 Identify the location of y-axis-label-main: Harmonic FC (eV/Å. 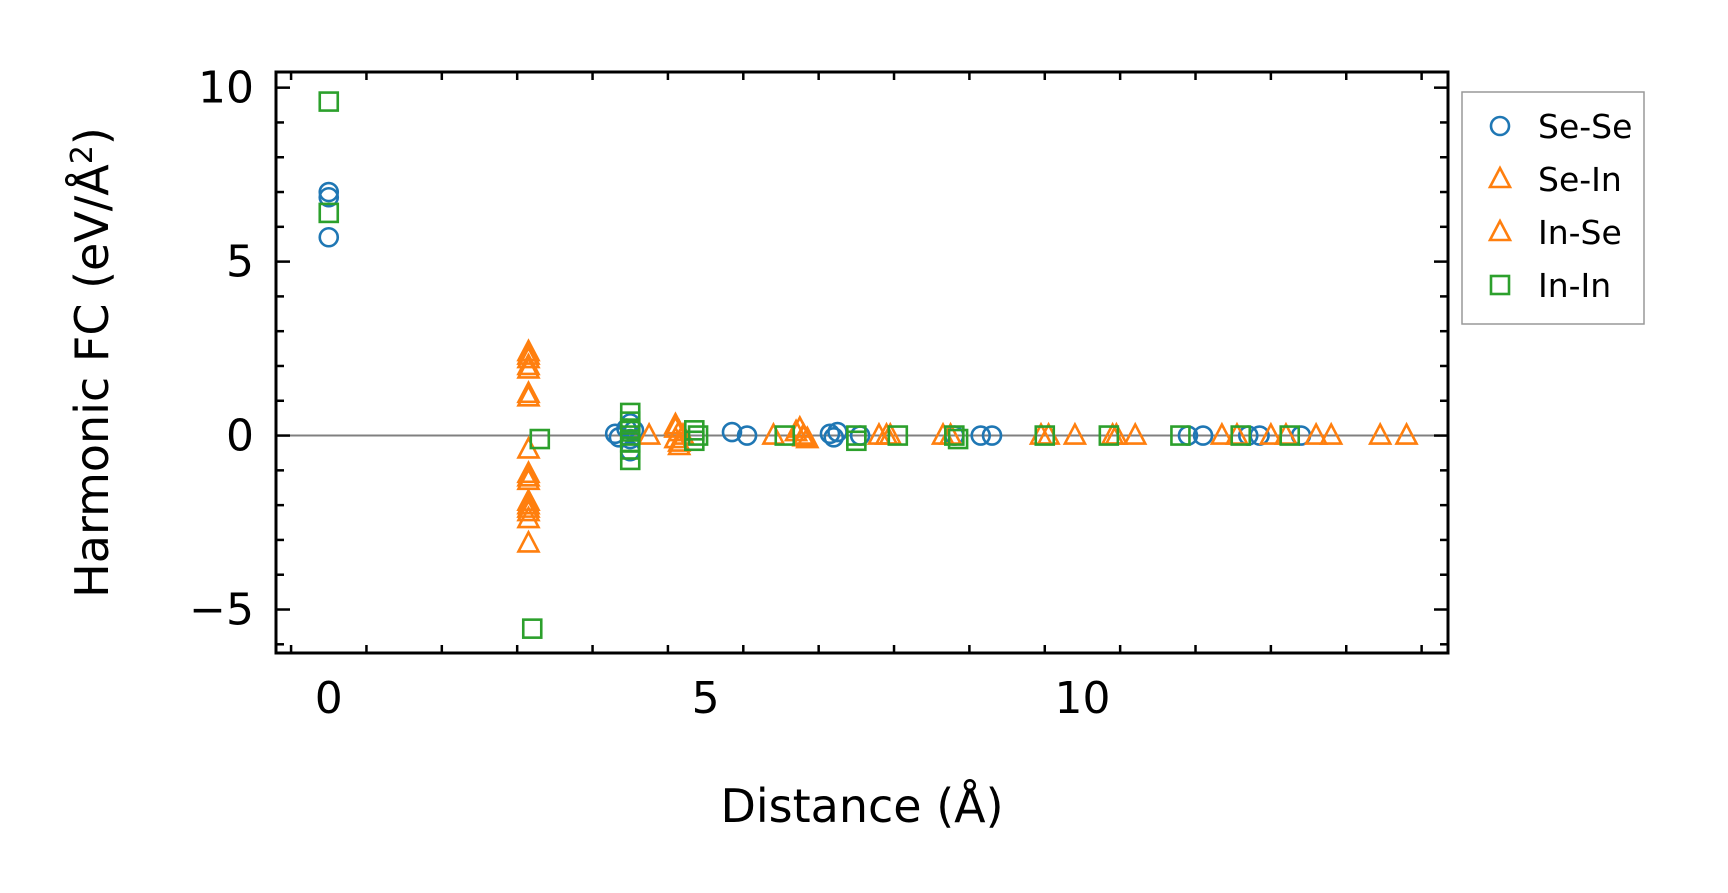
(92, 381).